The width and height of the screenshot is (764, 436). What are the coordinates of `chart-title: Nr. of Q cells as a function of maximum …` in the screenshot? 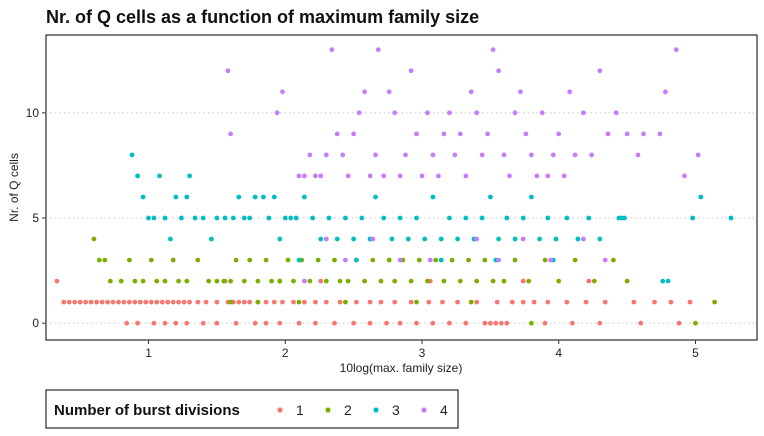 It's located at (262, 17).